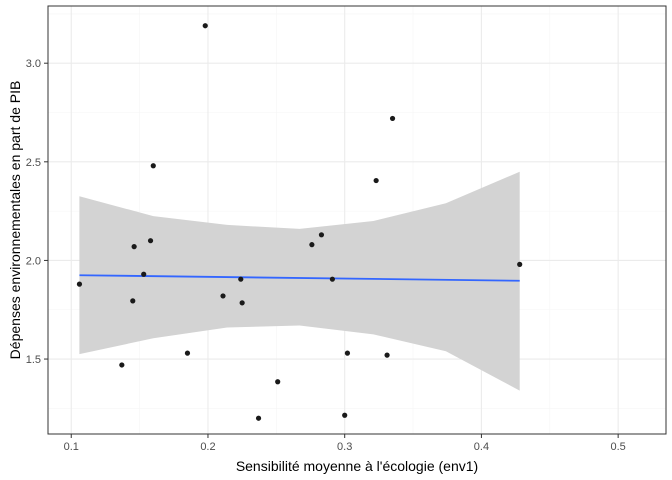  I want to click on regression-line, so click(299, 278).